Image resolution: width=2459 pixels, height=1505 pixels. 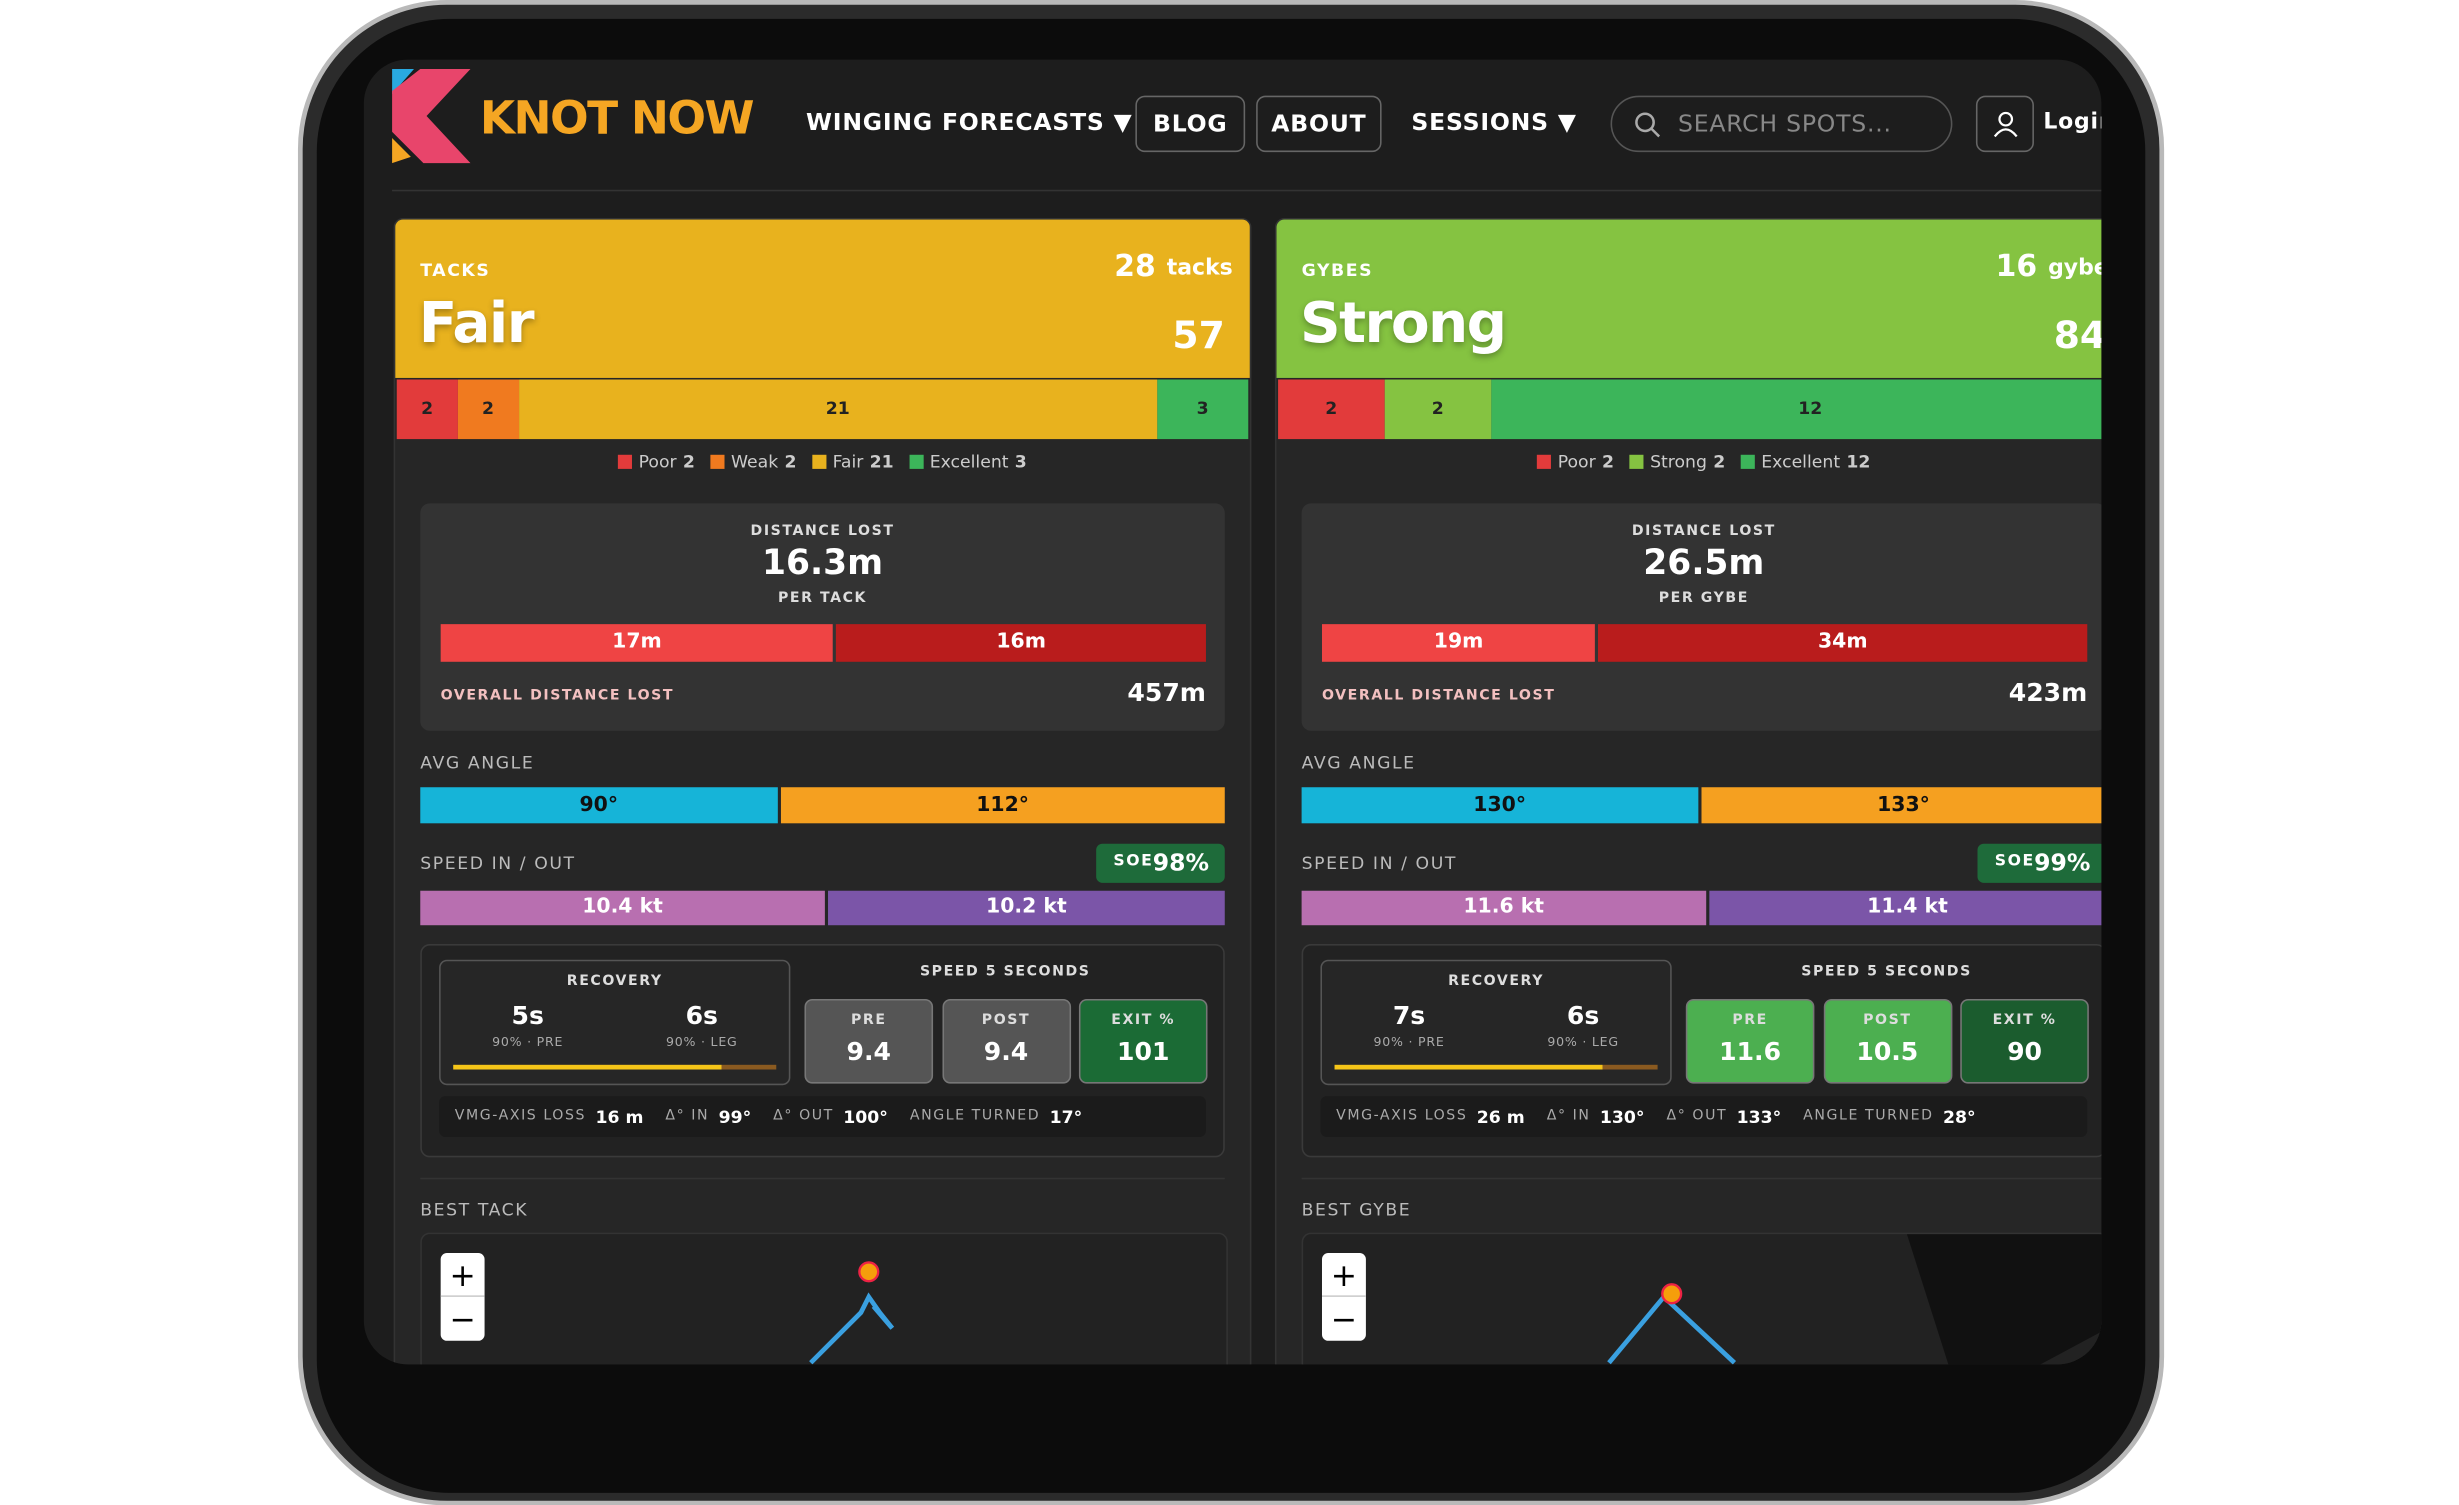 What do you see at coordinates (2048, 692) in the screenshot?
I see `overall-value: 423m` at bounding box center [2048, 692].